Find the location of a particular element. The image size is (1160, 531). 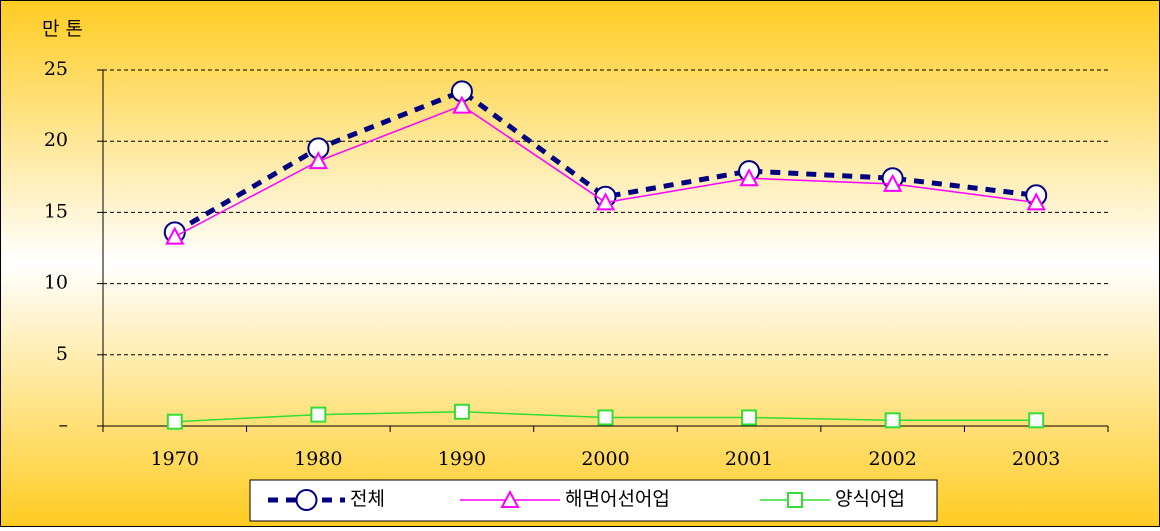

y-axis-label: 만 톤 is located at coordinates (62, 29).